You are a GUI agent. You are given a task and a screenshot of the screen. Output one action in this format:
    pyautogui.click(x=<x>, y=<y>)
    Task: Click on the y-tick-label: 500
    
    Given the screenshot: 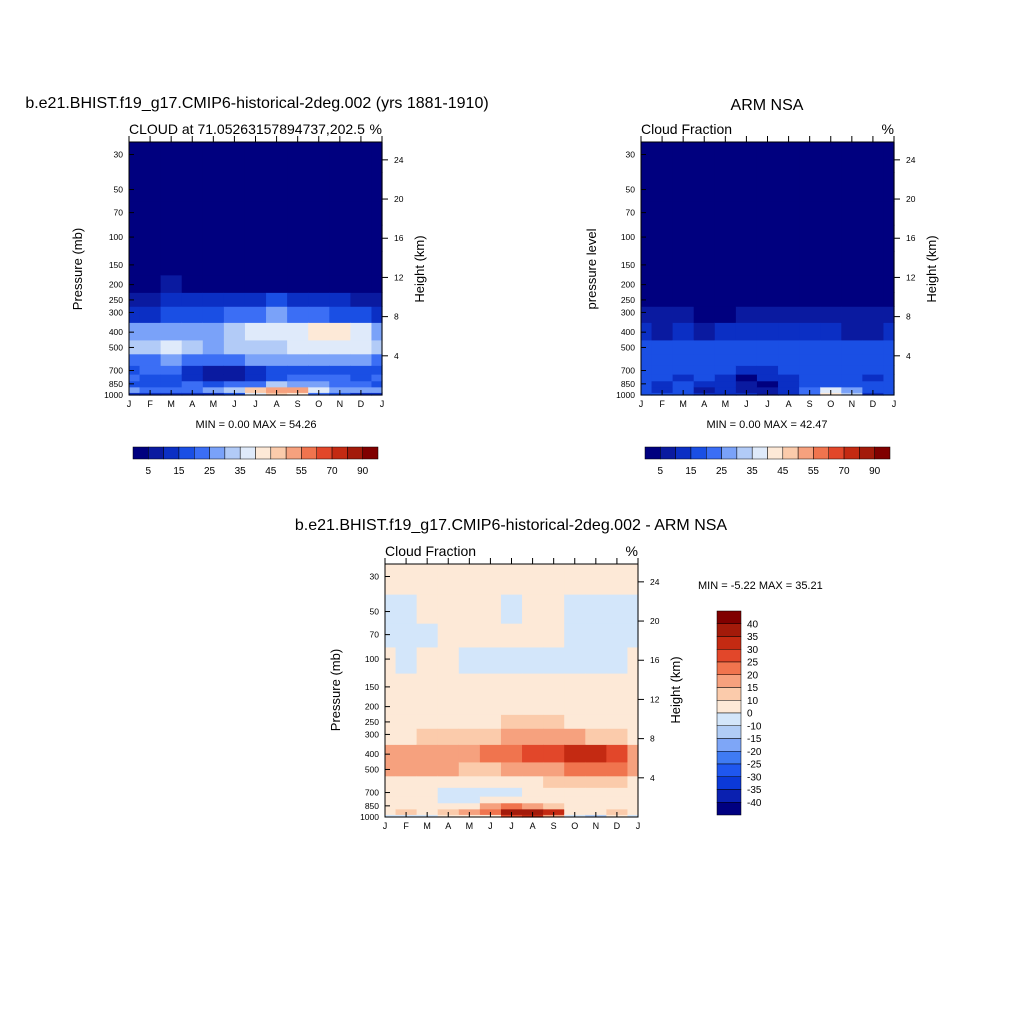 What is the action you would take?
    pyautogui.click(x=116, y=347)
    